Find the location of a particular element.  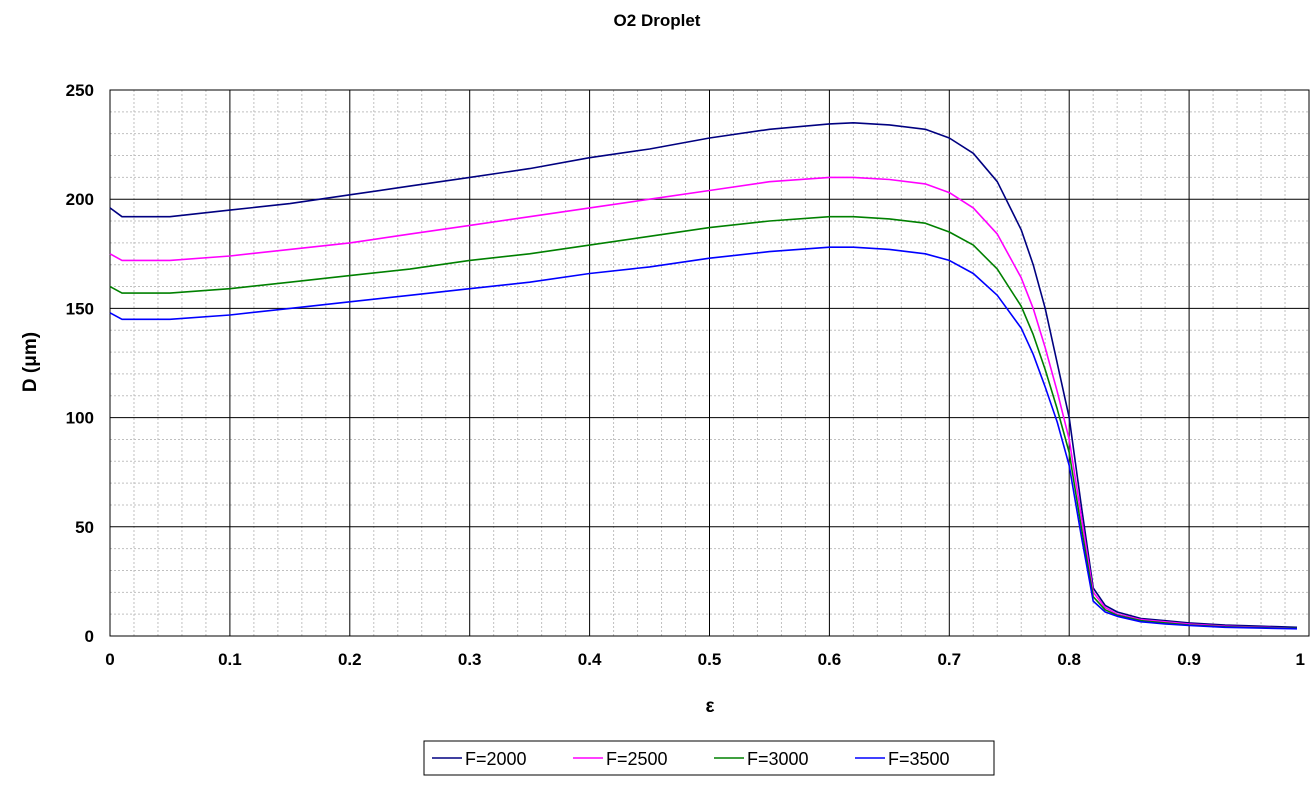

x-tick-label: 0.9 is located at coordinates (1189, 659).